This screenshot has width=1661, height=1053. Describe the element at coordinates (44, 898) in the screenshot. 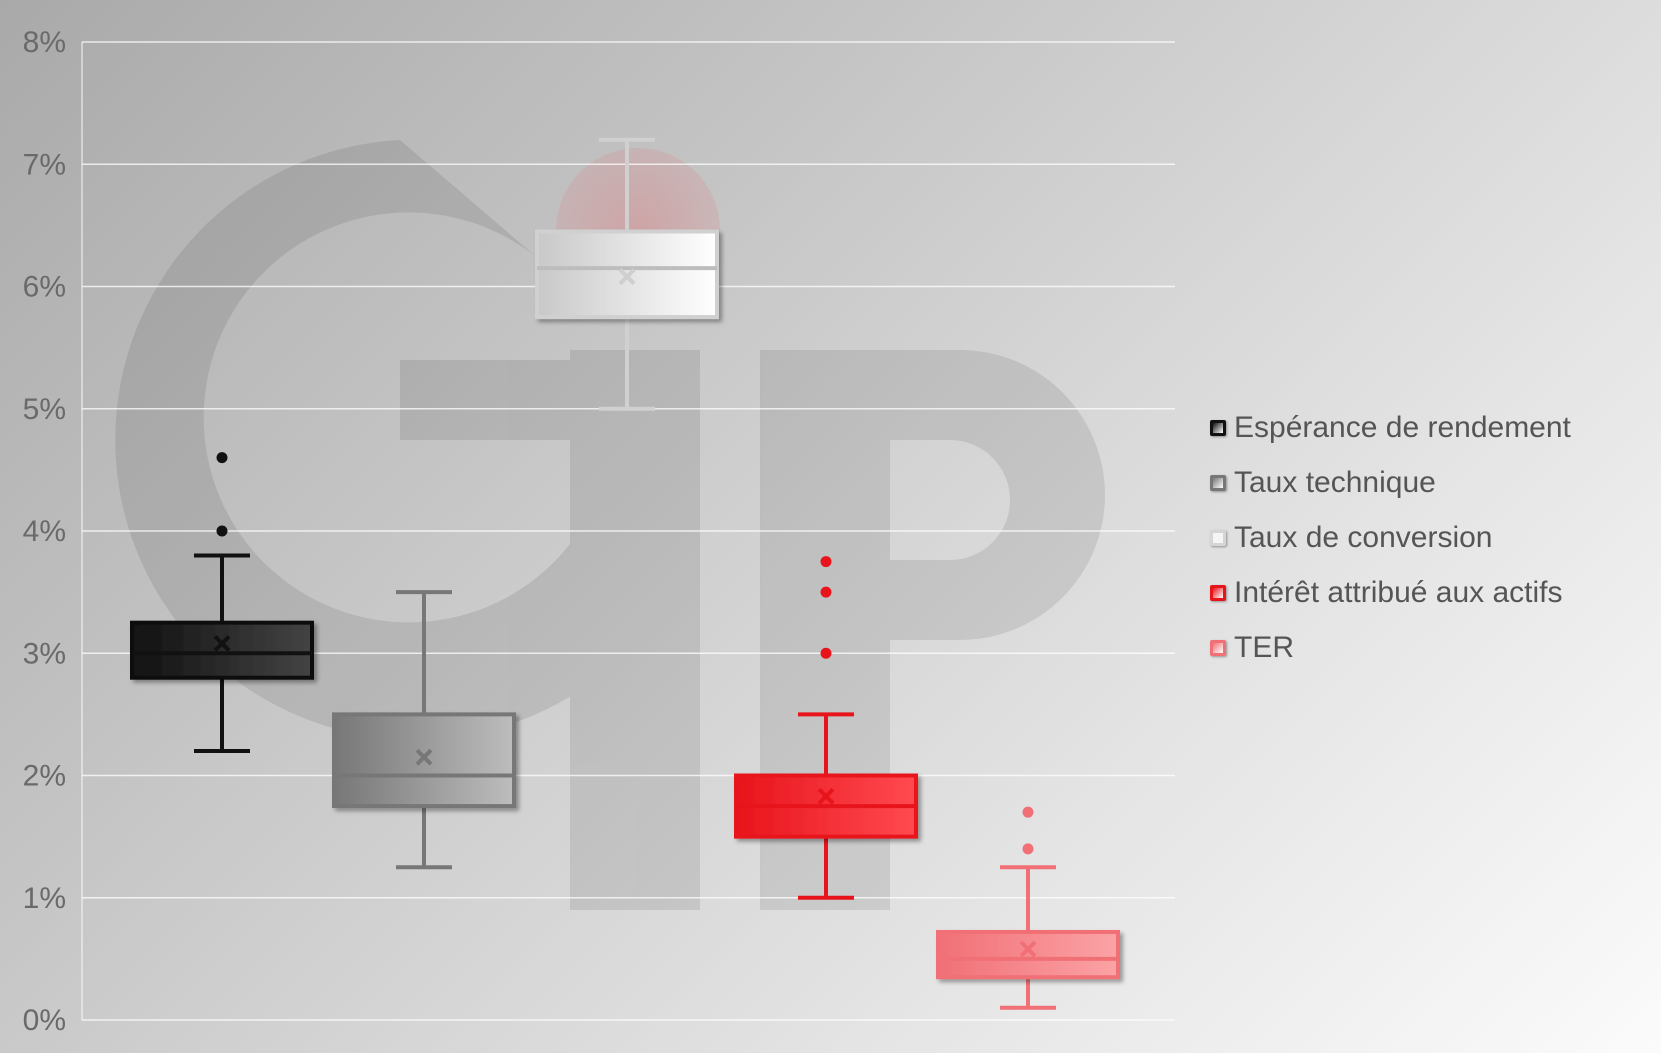

I see `y-tick-label: 1%` at that location.